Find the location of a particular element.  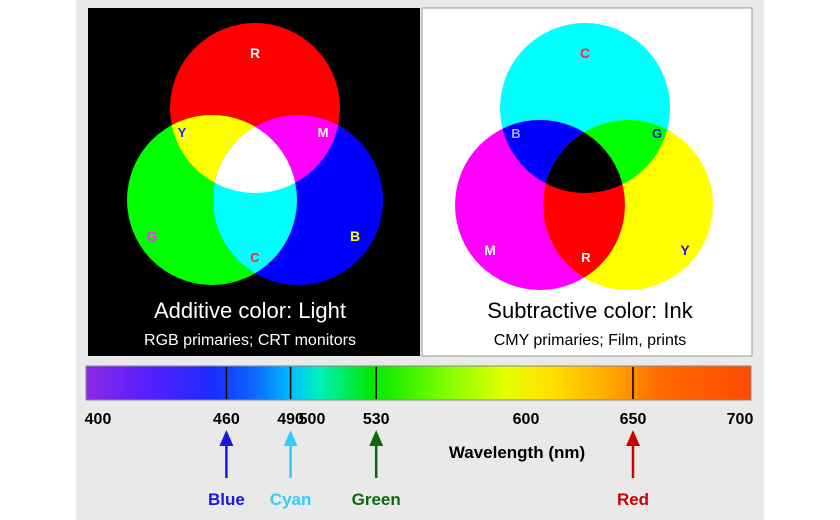

tick-490: 490 is located at coordinates (290, 419).